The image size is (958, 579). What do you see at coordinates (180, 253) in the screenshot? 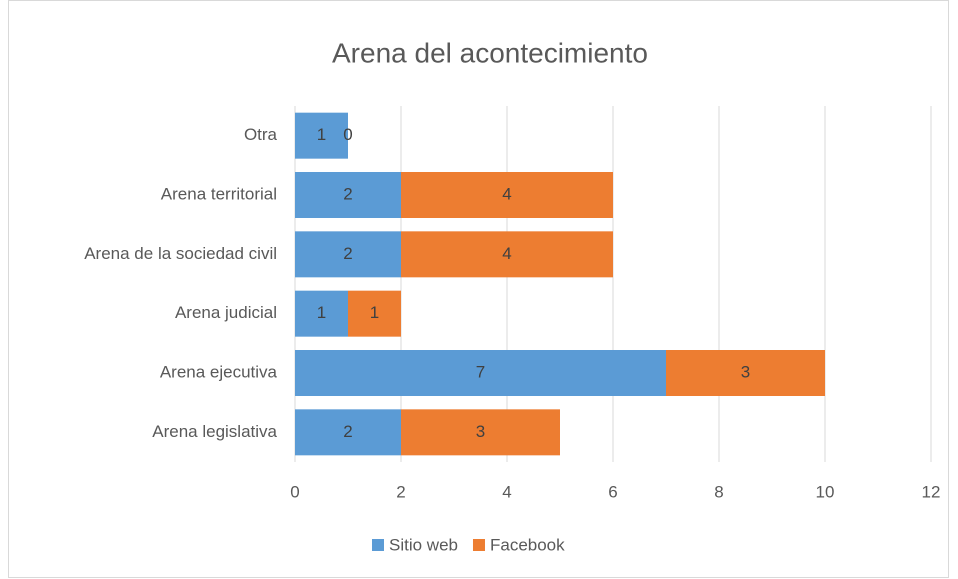
I see `y-tick-label: Arena de la sociedad civil` at bounding box center [180, 253].